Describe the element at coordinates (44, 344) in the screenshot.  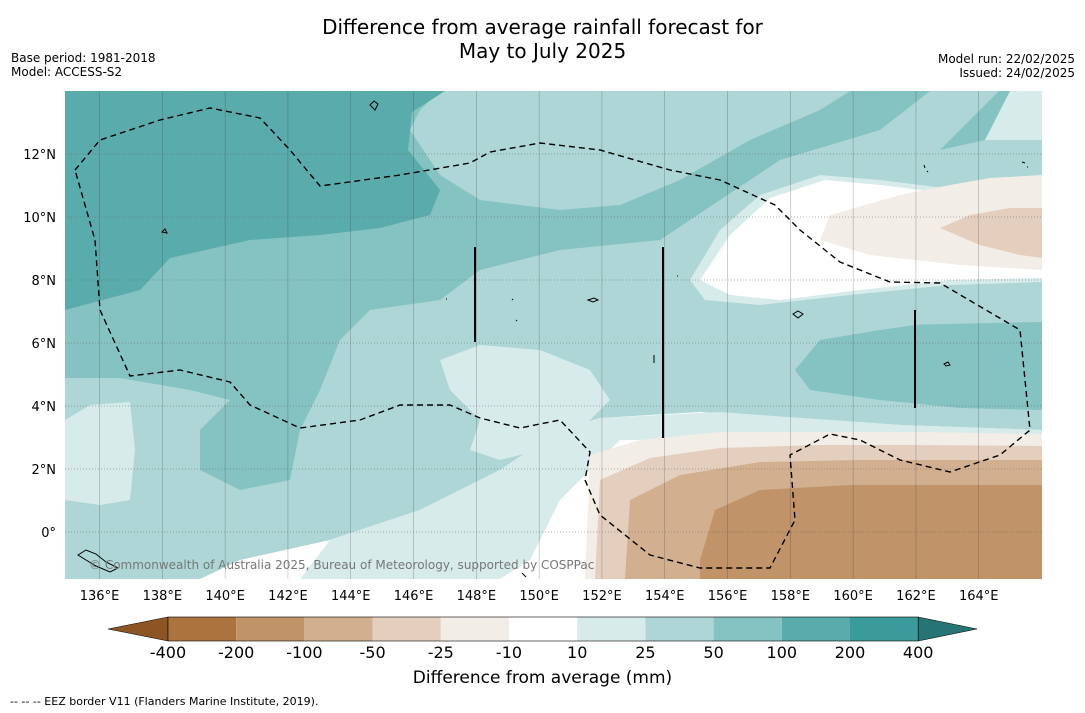
I see `lat-tick-label: 6°N` at that location.